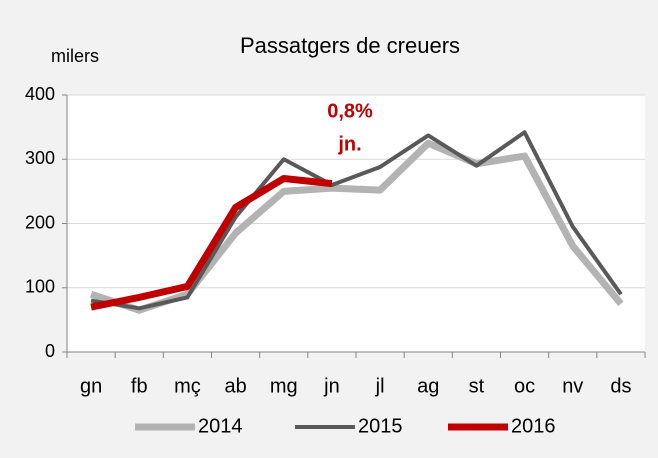 This screenshot has width=658, height=458. I want to click on y-tick-label: 400, so click(40, 94).